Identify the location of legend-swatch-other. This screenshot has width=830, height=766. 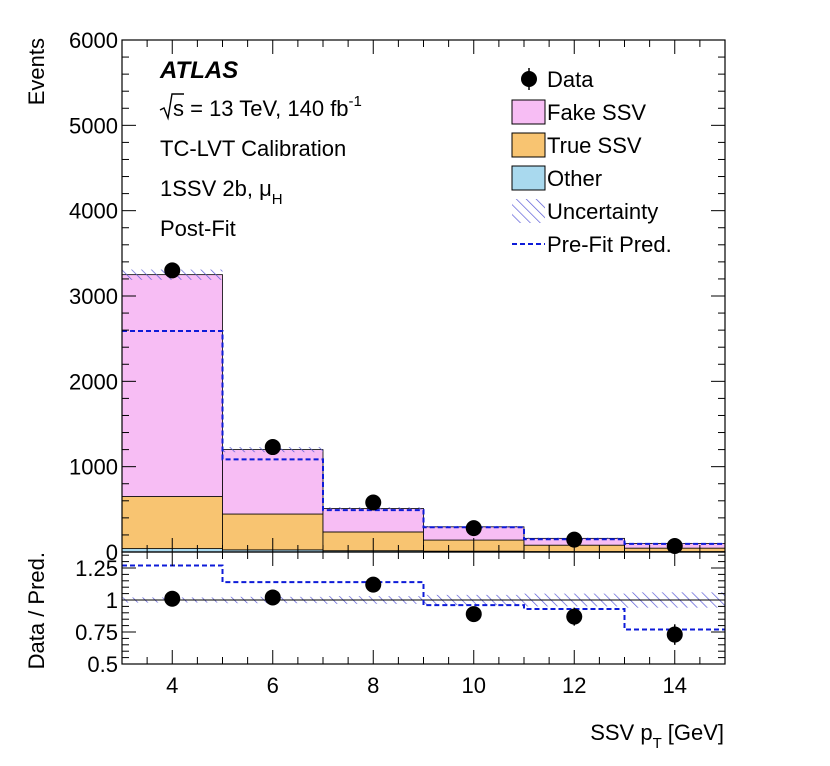
(528, 178).